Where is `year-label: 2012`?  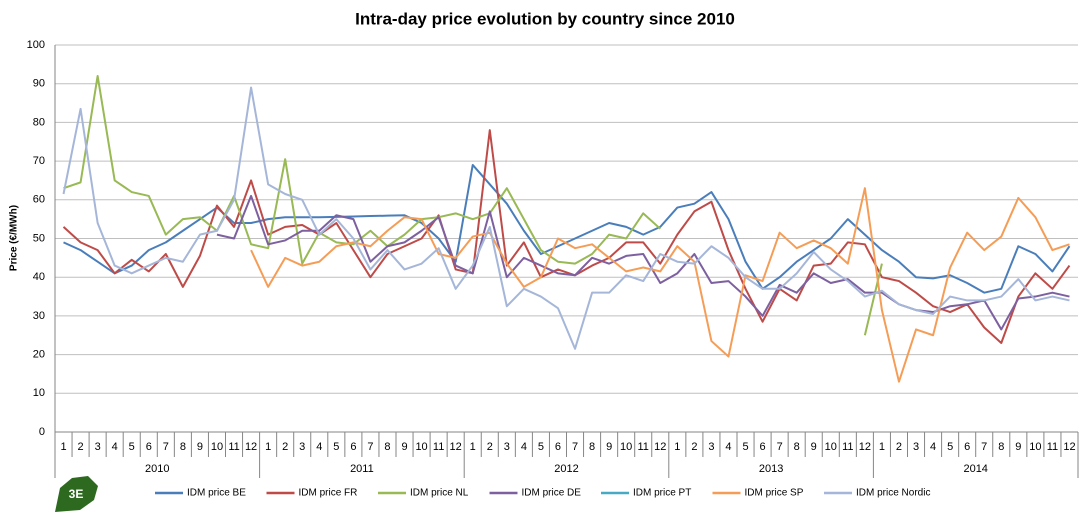
year-label: 2012 is located at coordinates (566, 469).